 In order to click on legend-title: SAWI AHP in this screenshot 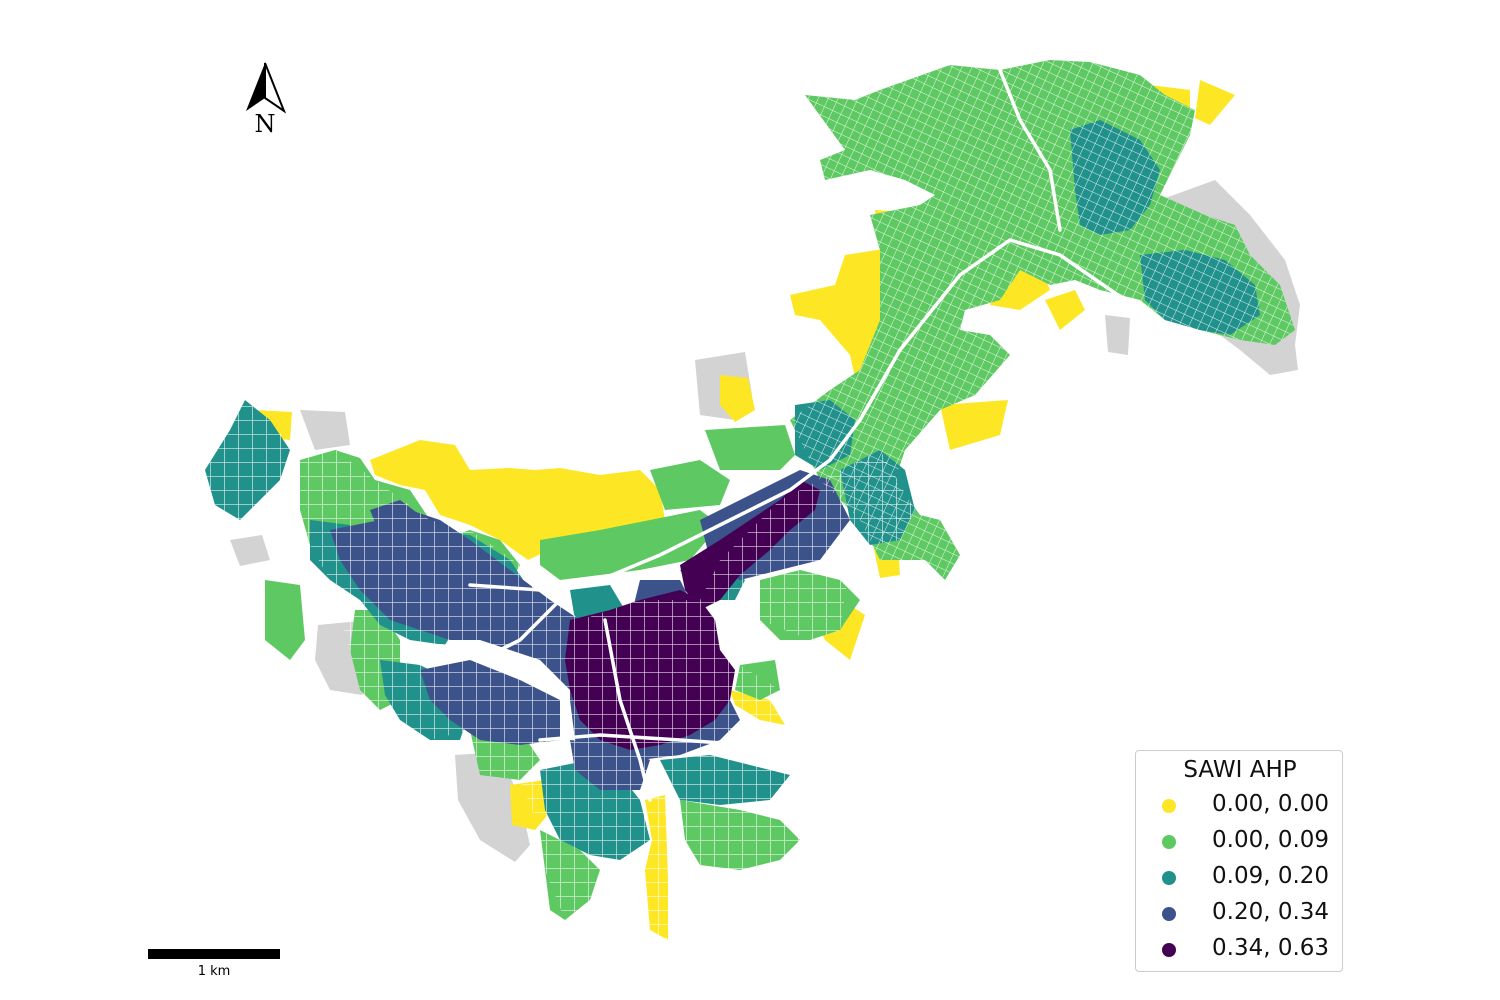, I will do `click(1240, 770)`.